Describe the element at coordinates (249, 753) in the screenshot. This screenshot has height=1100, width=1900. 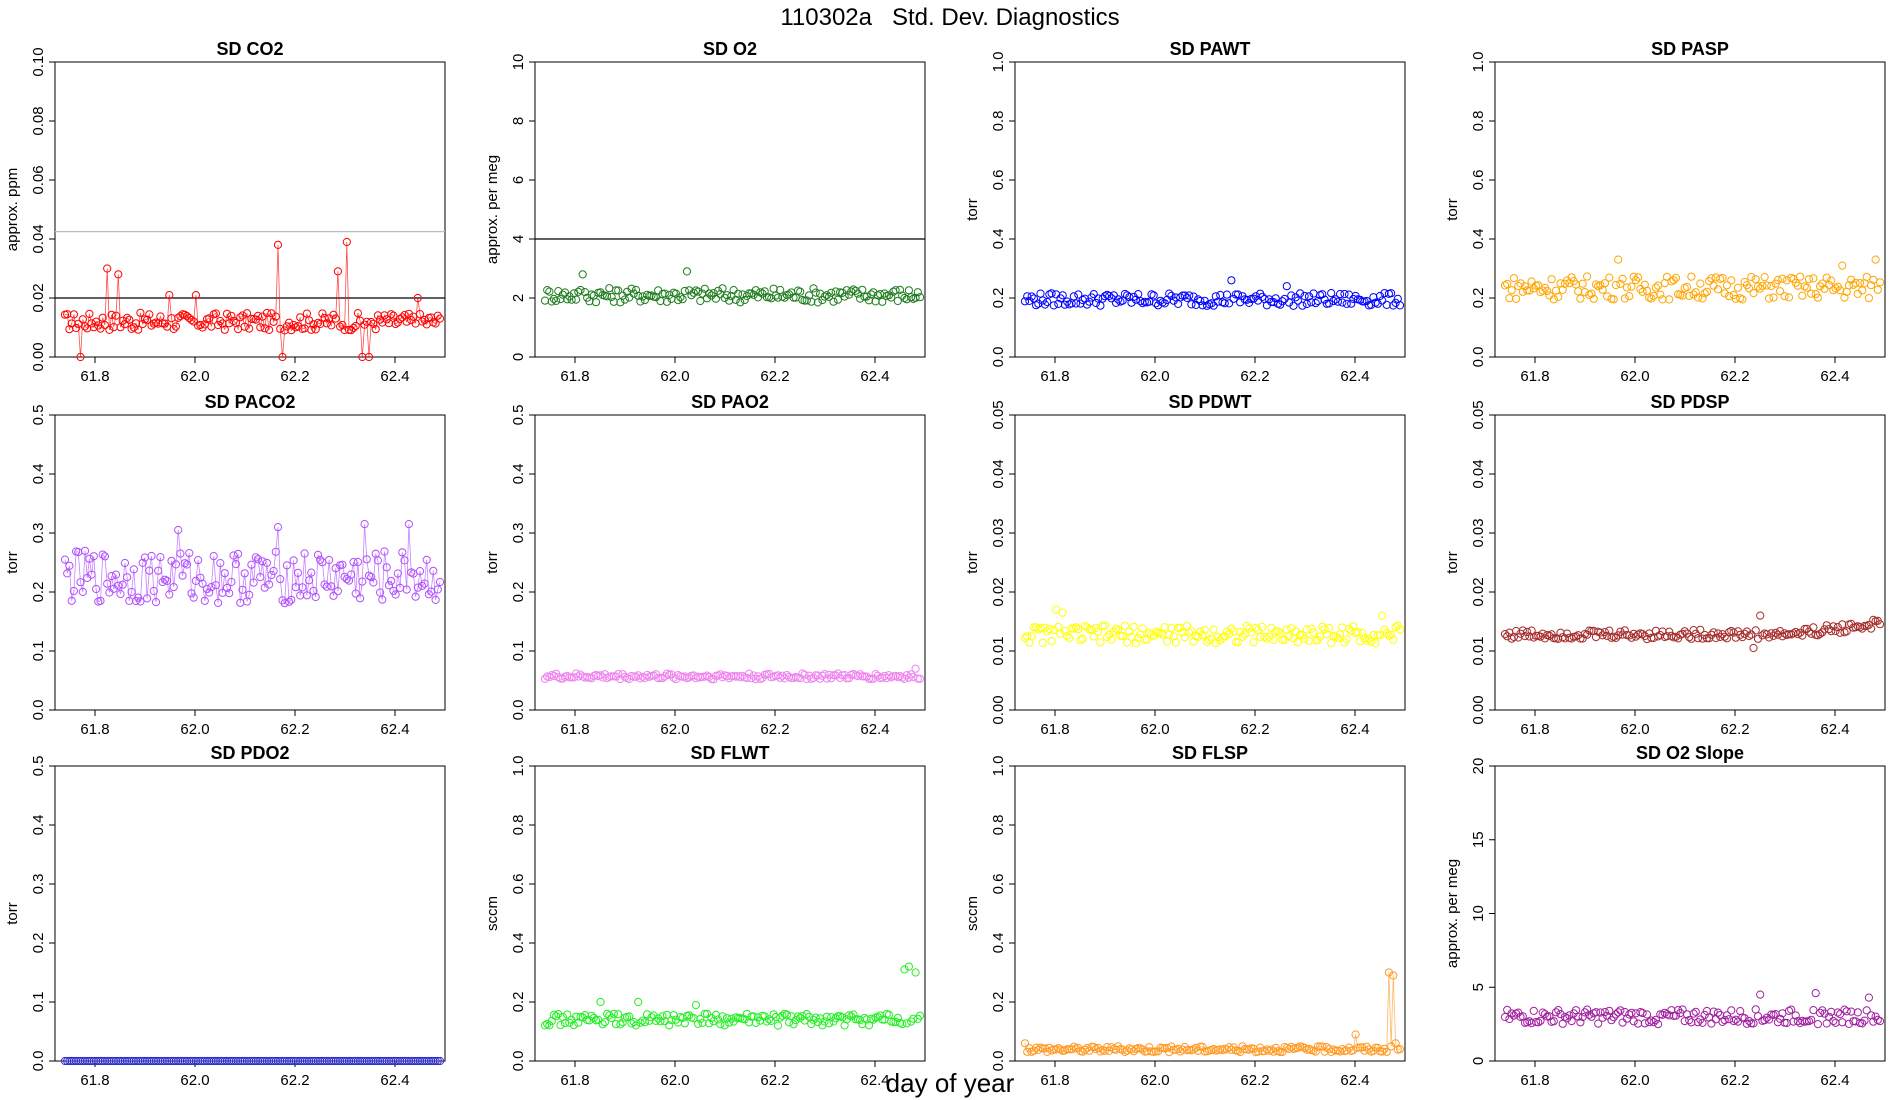
I see `panel-title: SD PDO2` at that location.